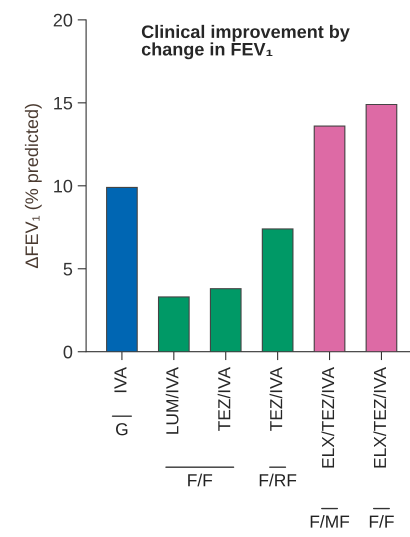  Describe the element at coordinates (68, 352) in the screenshot. I see `y-tick-label: 0` at that location.